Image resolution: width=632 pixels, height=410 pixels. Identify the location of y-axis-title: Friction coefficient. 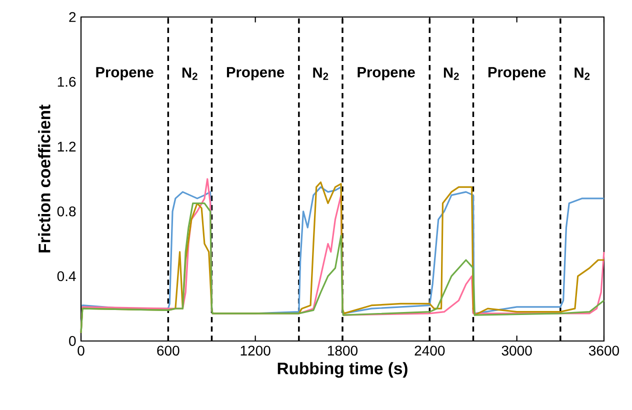
(44, 178).